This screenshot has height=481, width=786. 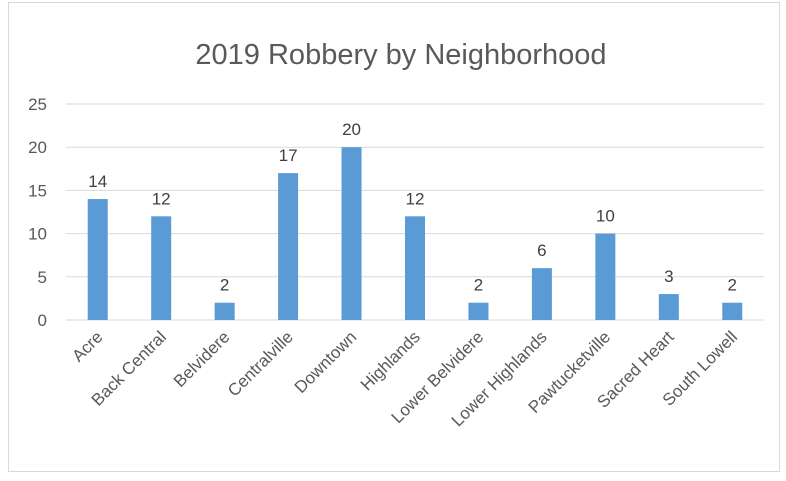 I want to click on data-label: 20, so click(x=351, y=129).